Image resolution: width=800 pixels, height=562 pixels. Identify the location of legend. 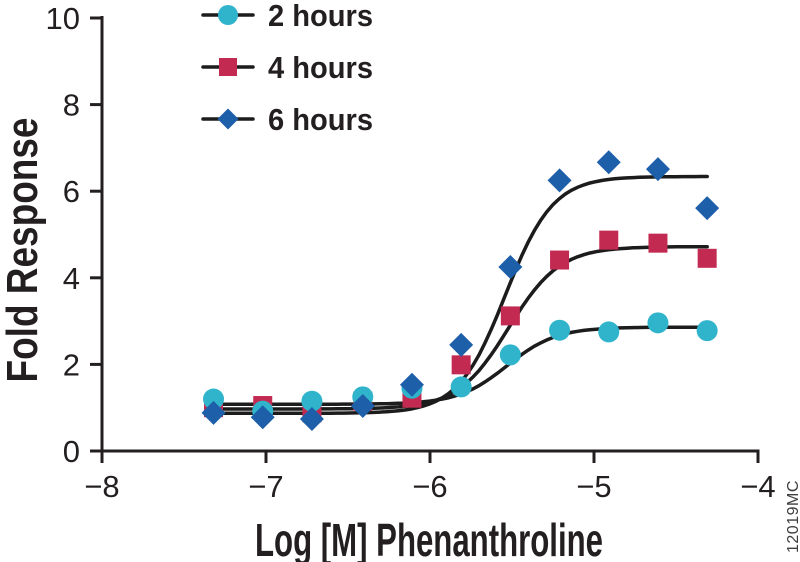
(228, 67).